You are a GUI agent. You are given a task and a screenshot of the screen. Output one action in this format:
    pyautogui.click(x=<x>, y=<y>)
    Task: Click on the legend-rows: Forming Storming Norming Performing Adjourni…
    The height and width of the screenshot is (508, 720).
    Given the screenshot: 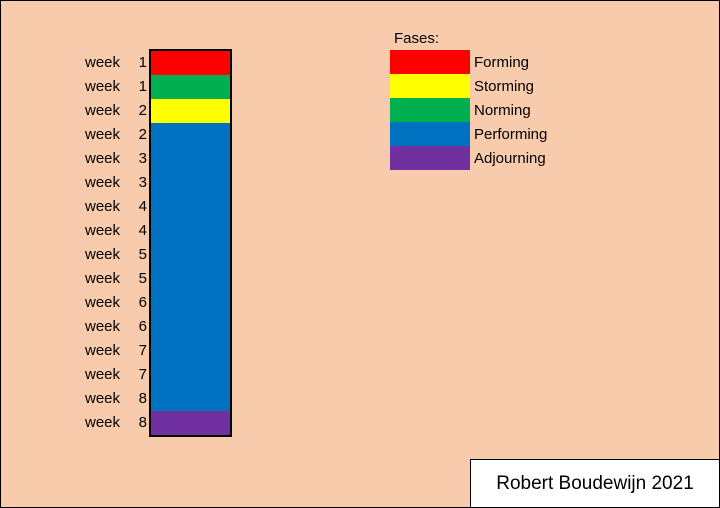 What is the action you would take?
    pyautogui.click(x=468, y=110)
    